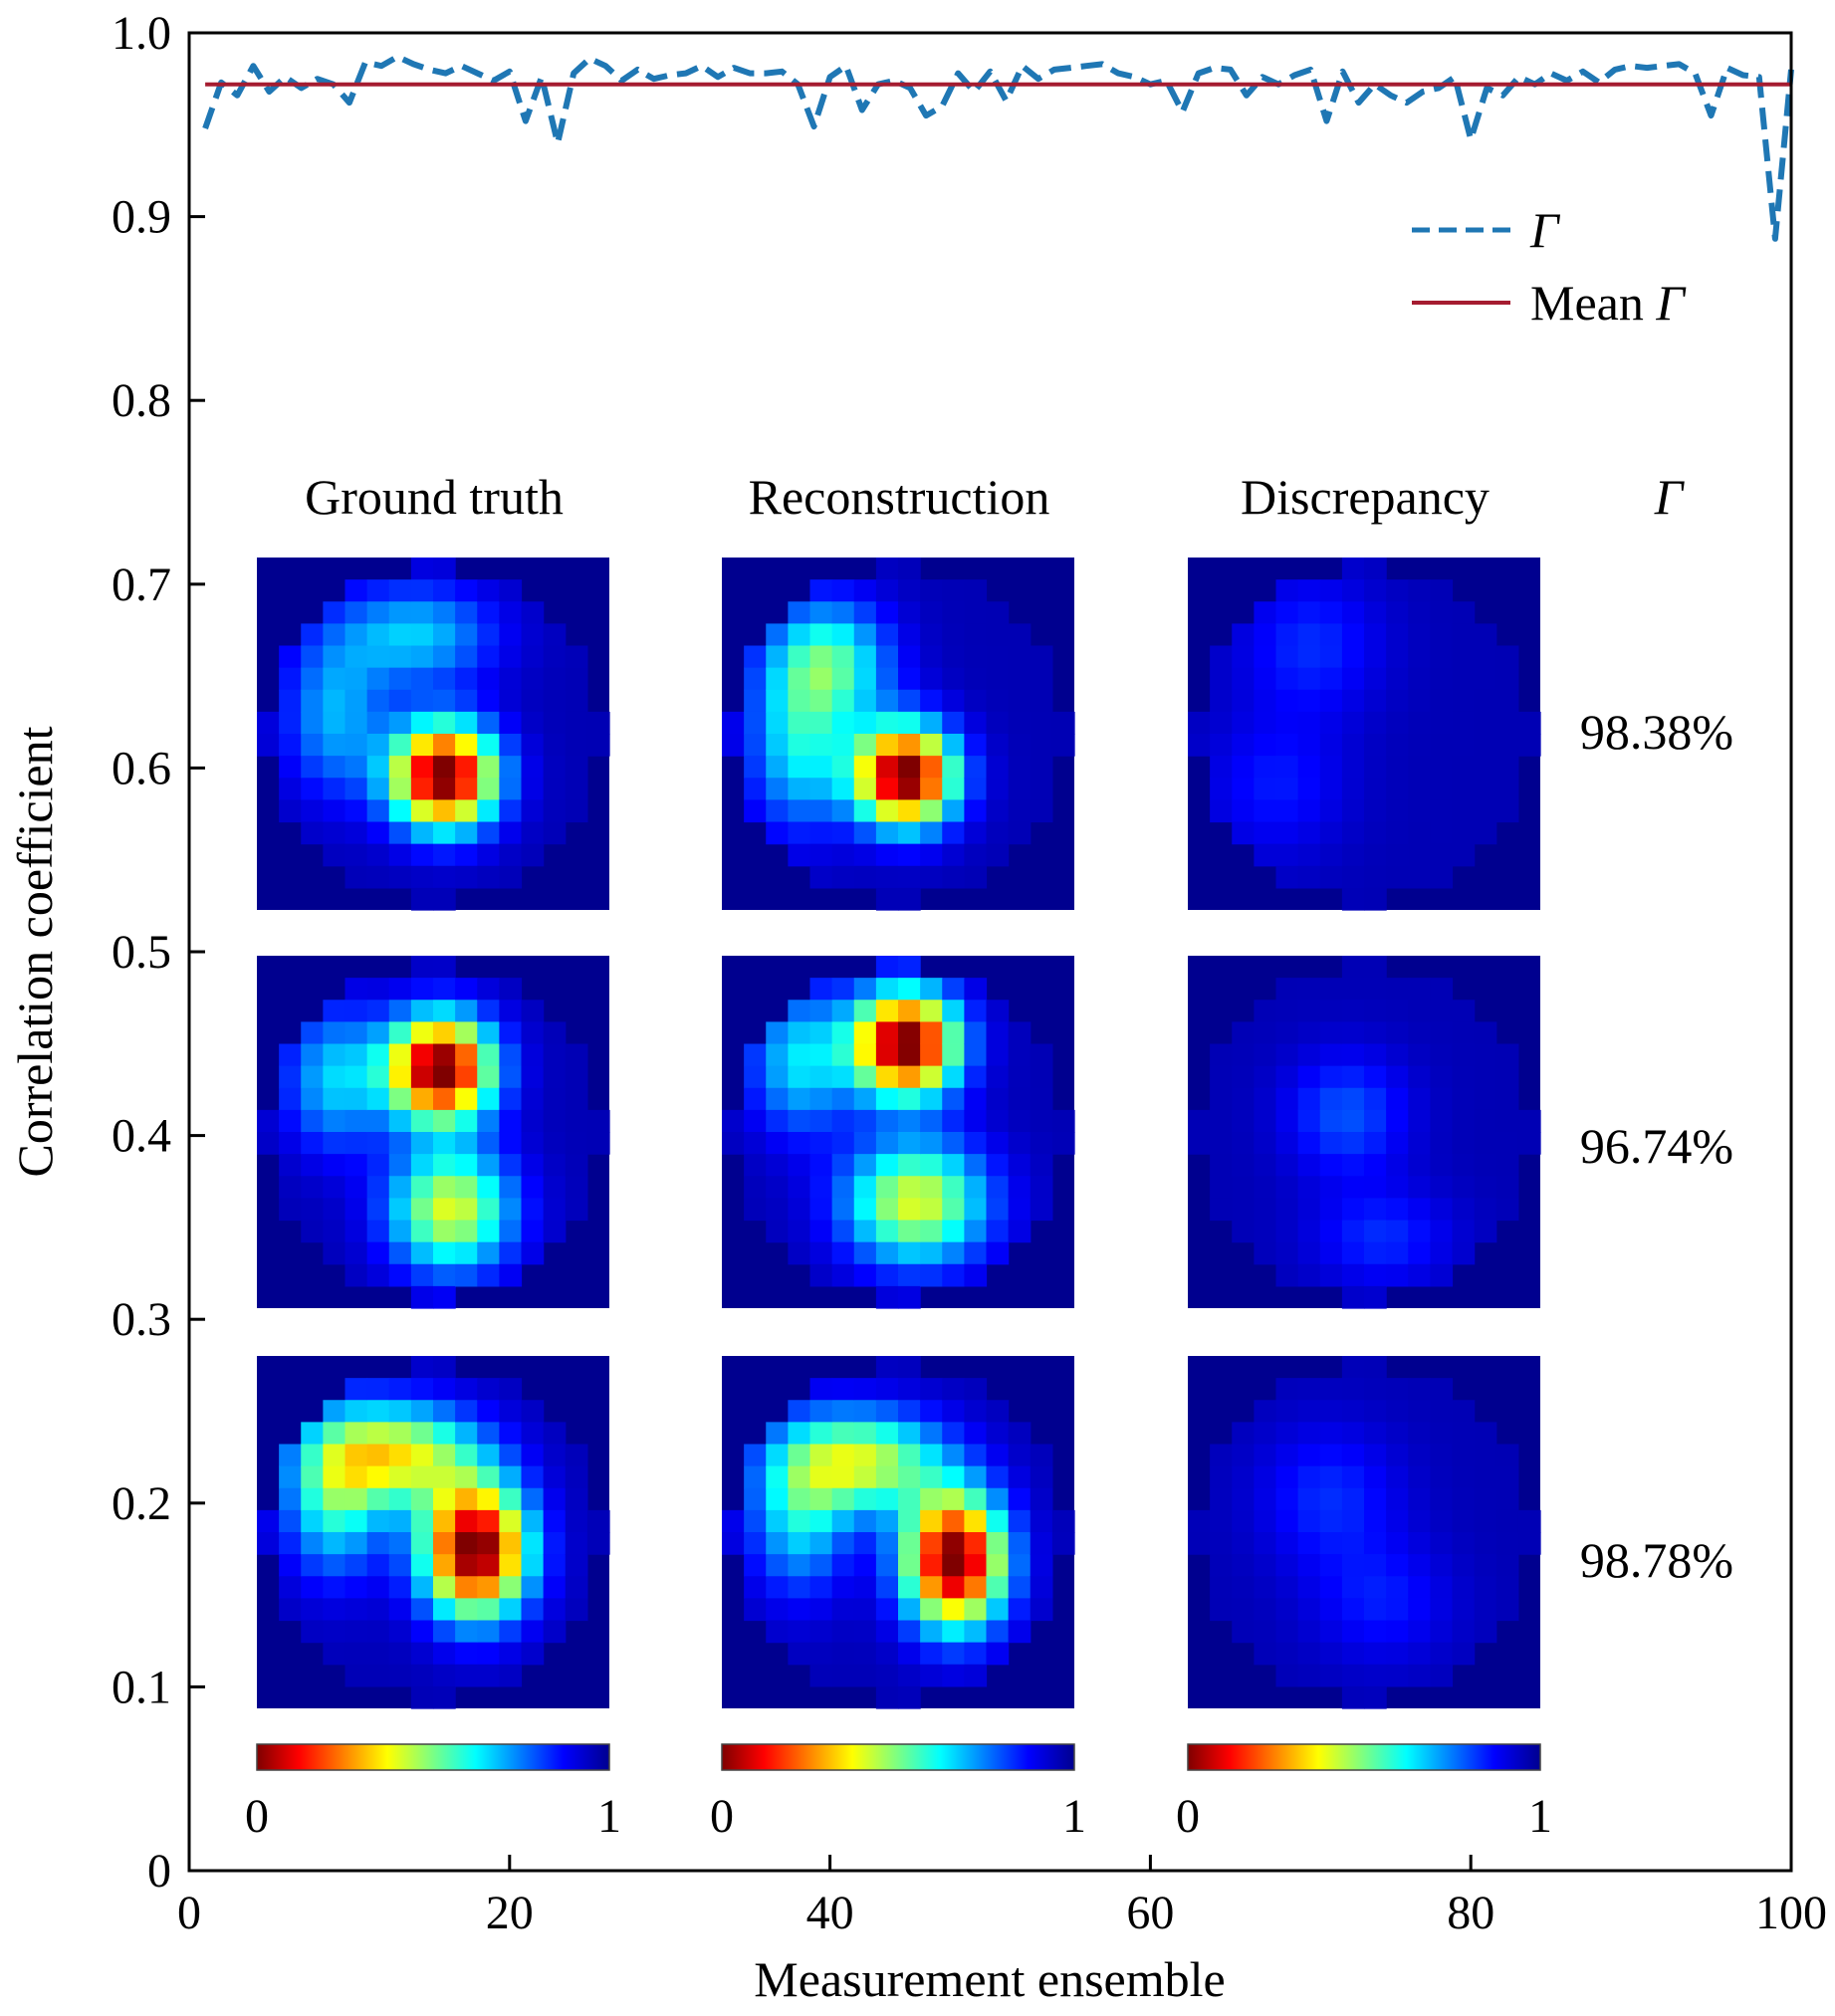  What do you see at coordinates (1150, 1913) in the screenshot?
I see `x-tick-label-3: 60` at bounding box center [1150, 1913].